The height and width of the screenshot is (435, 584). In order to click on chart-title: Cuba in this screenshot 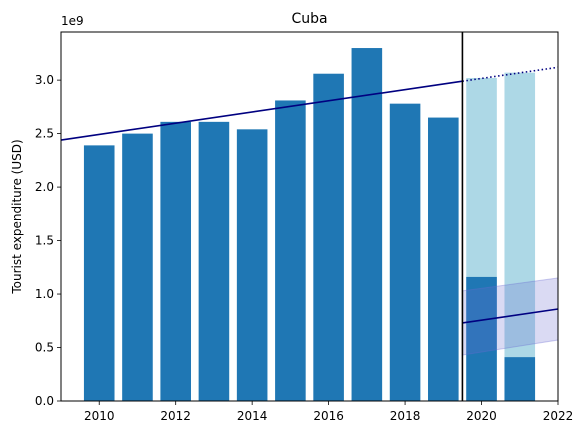, I will do `click(309, 19)`.